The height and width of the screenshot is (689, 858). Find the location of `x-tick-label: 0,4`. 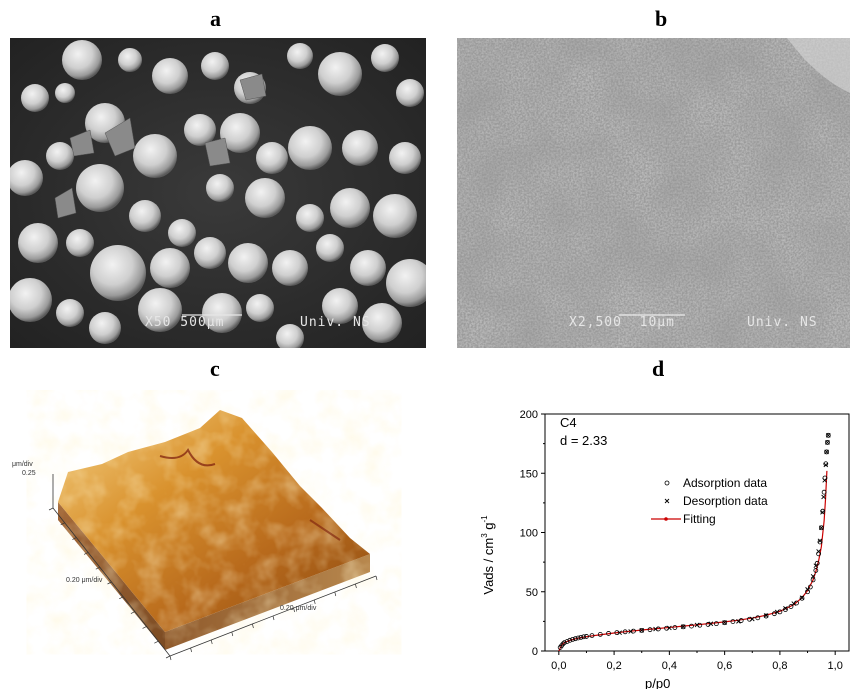

x-tick-label: 0,4 is located at coordinates (669, 666).